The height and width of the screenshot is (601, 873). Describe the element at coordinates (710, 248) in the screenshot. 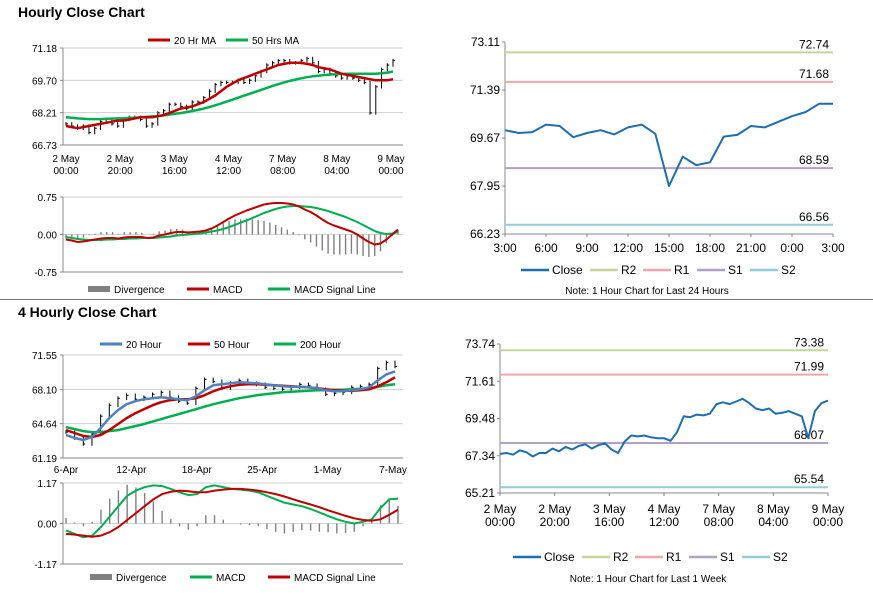

I see `hourly-pivot-x-tick-label: 18:00` at that location.